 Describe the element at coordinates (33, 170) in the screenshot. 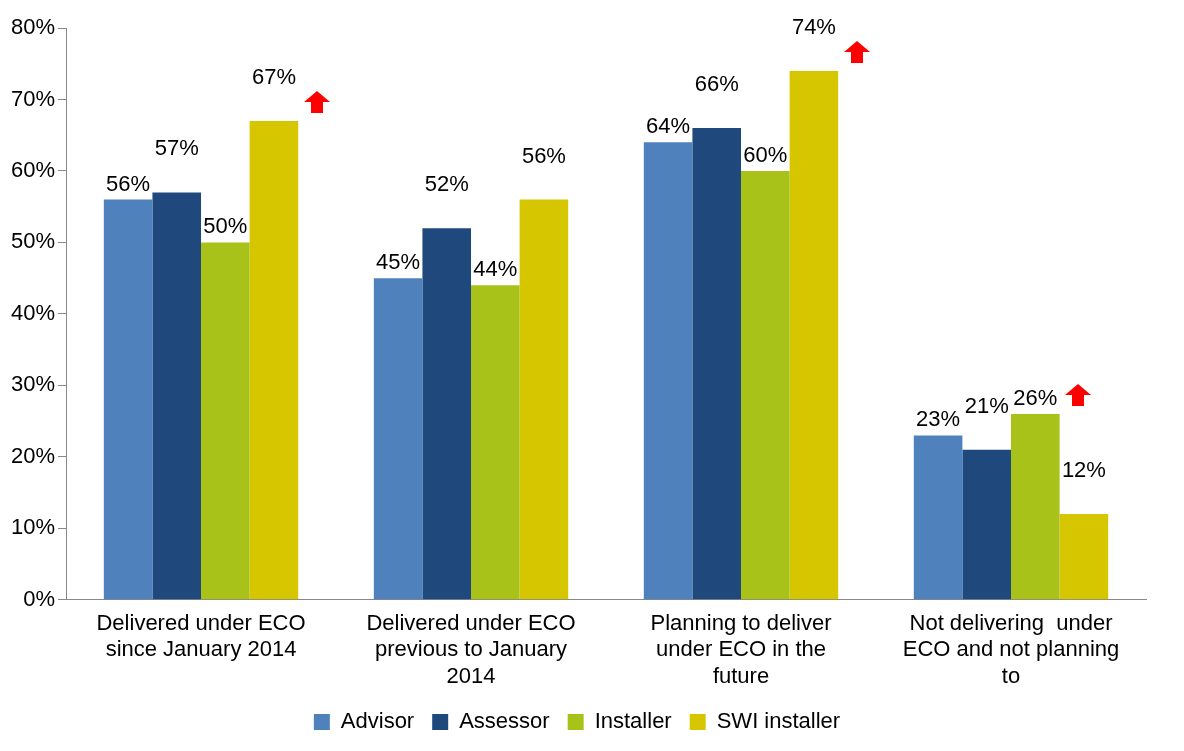

I see `y-tick-label: 60%` at that location.